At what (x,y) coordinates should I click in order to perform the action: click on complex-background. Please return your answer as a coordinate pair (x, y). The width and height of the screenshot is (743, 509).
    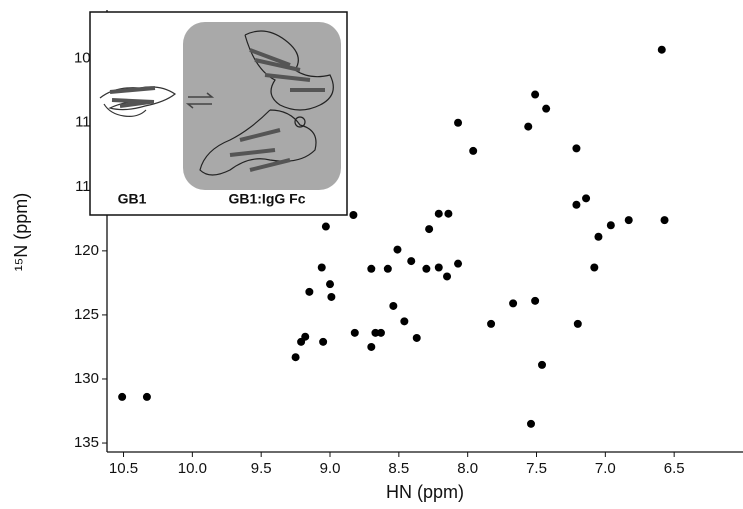
    Looking at the image, I should click on (262, 106).